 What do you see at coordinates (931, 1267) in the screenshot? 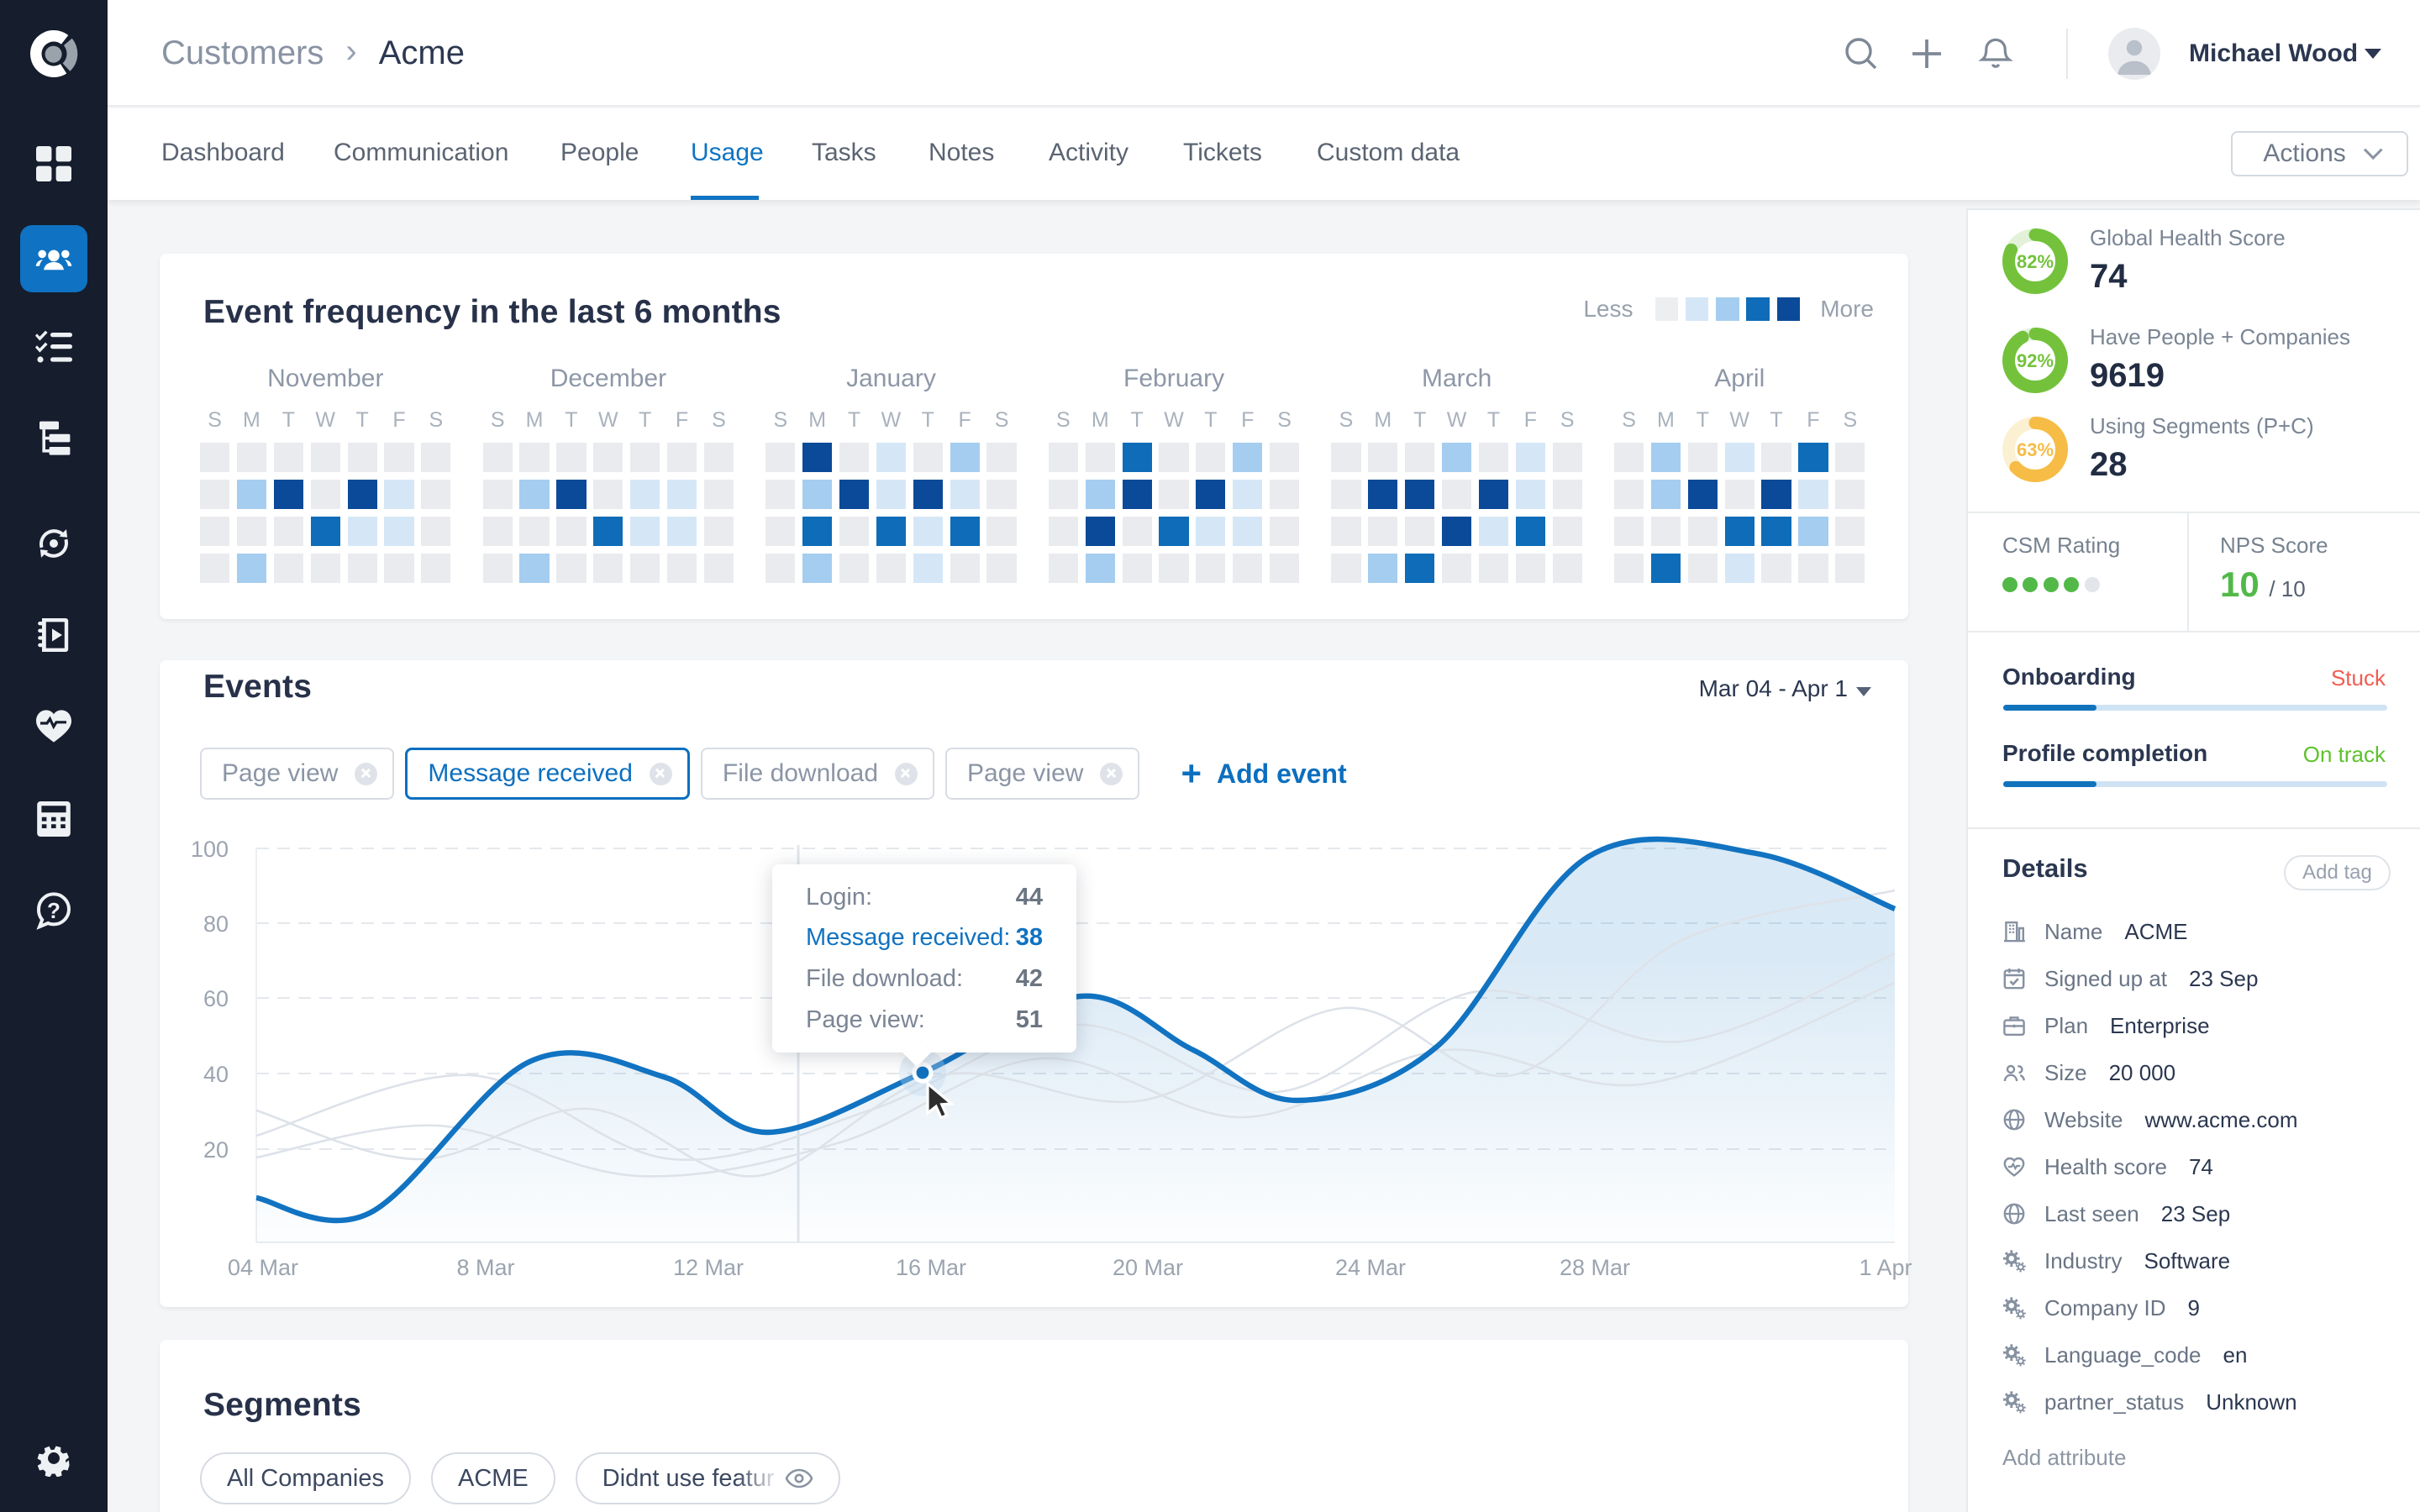
I see `svg-text: 16 Mar` at bounding box center [931, 1267].